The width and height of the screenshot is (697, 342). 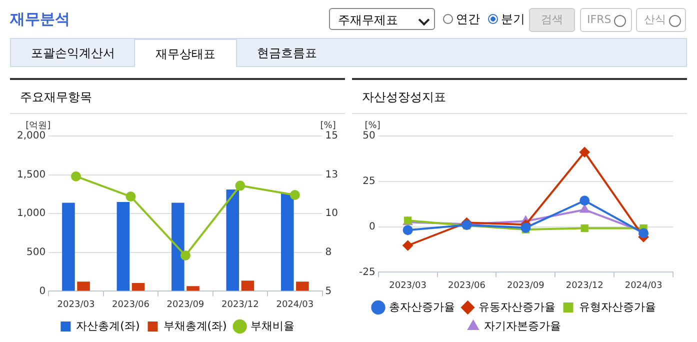 What do you see at coordinates (519, 97) in the screenshot?
I see `chart-title: 자산성장성지표` at bounding box center [519, 97].